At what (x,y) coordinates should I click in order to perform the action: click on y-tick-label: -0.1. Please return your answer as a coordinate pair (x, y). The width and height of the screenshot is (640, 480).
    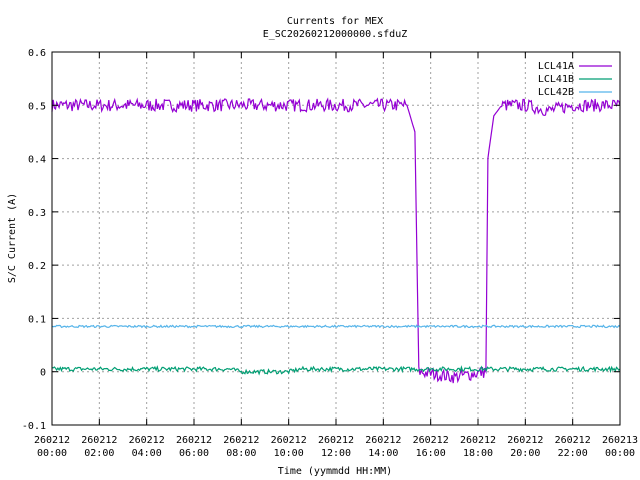
    Looking at the image, I should click on (34, 426).